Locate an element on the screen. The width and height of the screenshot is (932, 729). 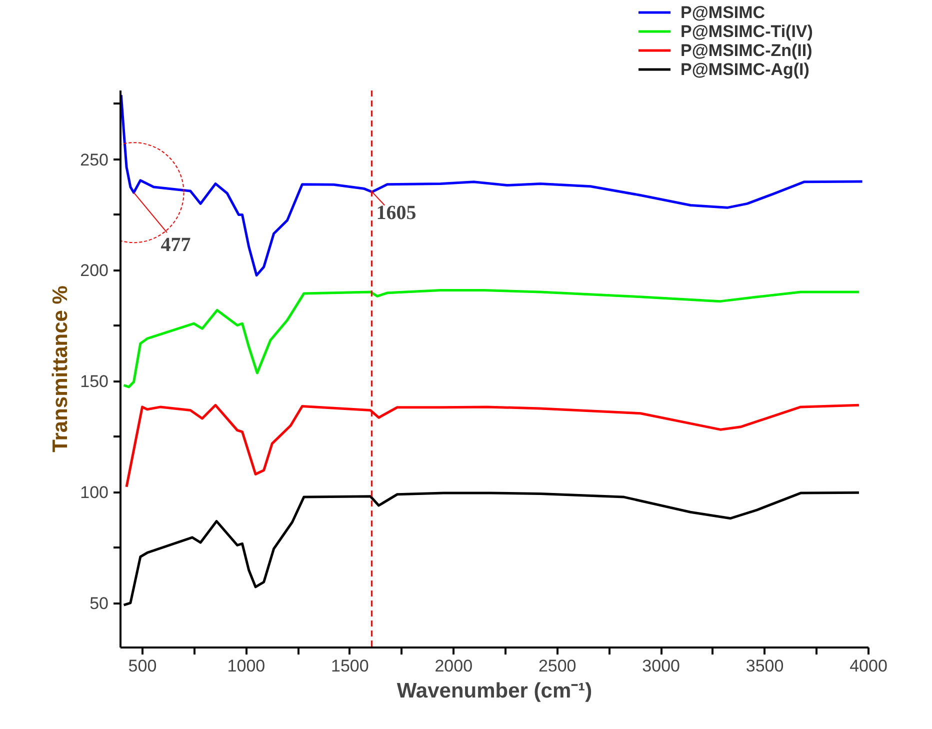
annotation: 477 is located at coordinates (175, 245).